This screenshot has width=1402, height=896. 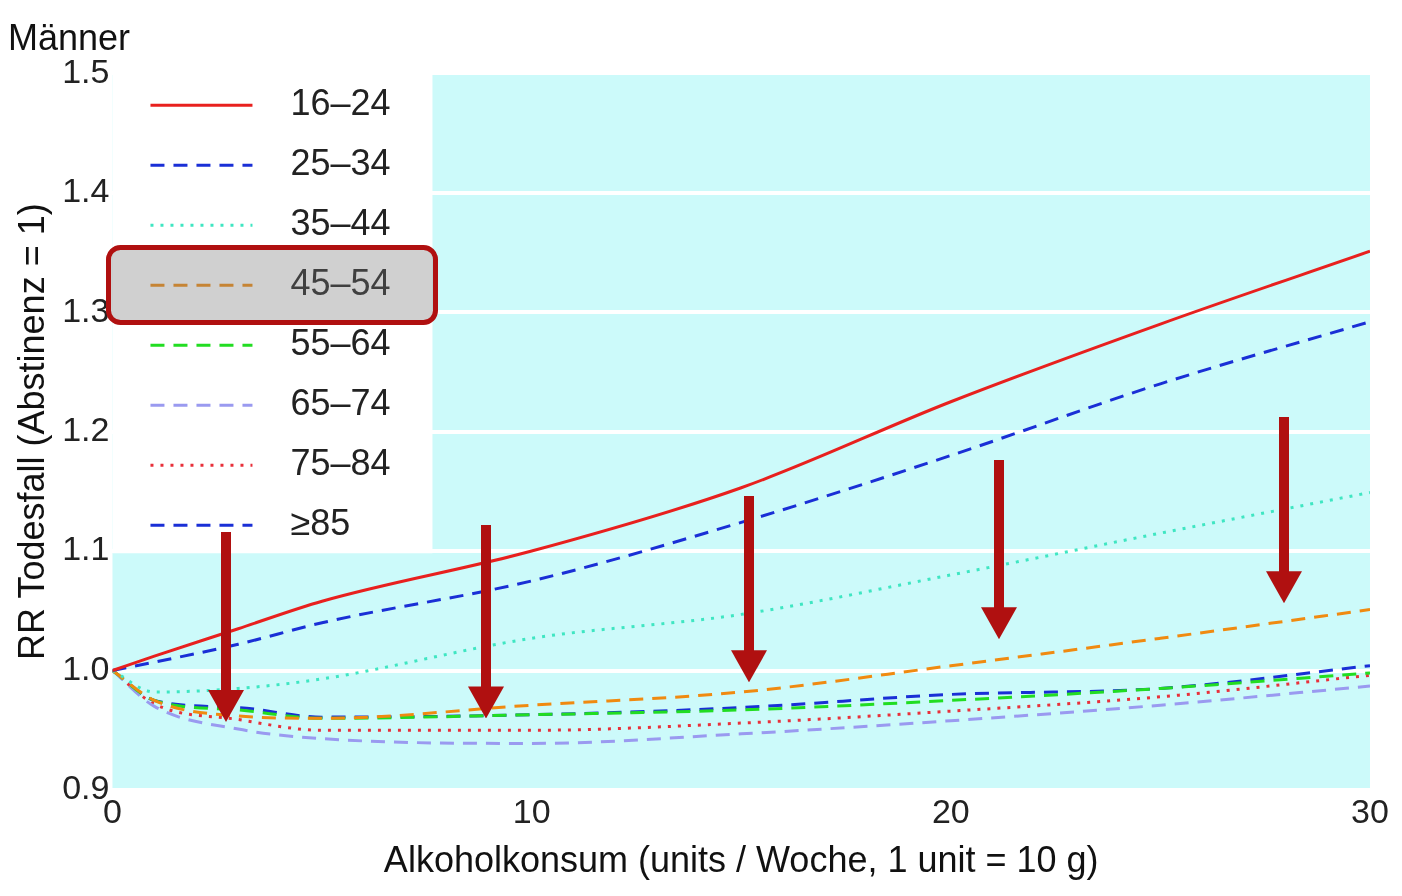 What do you see at coordinates (531, 810) in the screenshot?
I see `x-tick-label: 10` at bounding box center [531, 810].